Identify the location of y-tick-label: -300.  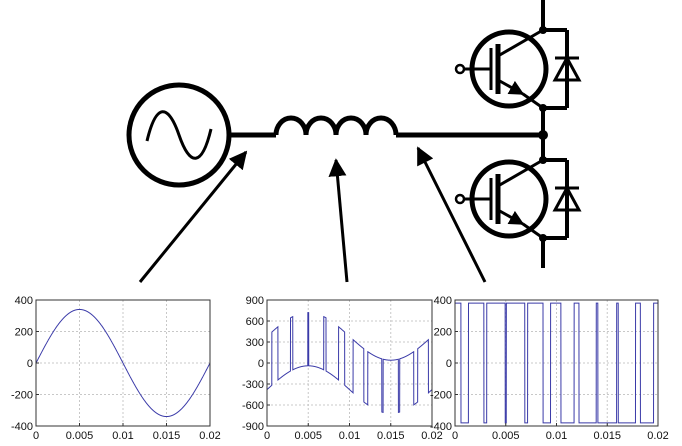
(253, 385).